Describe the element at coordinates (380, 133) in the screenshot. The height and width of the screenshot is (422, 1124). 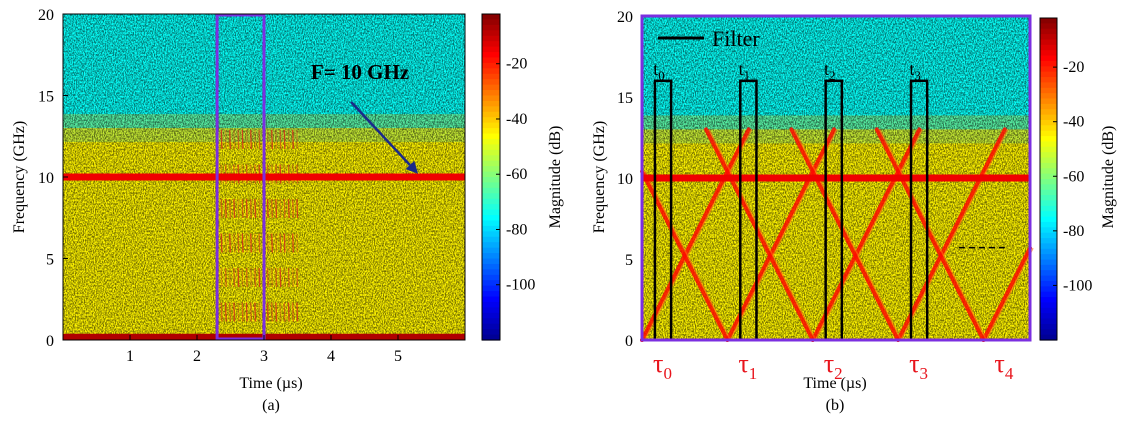
I see `annotation-arrow` at that location.